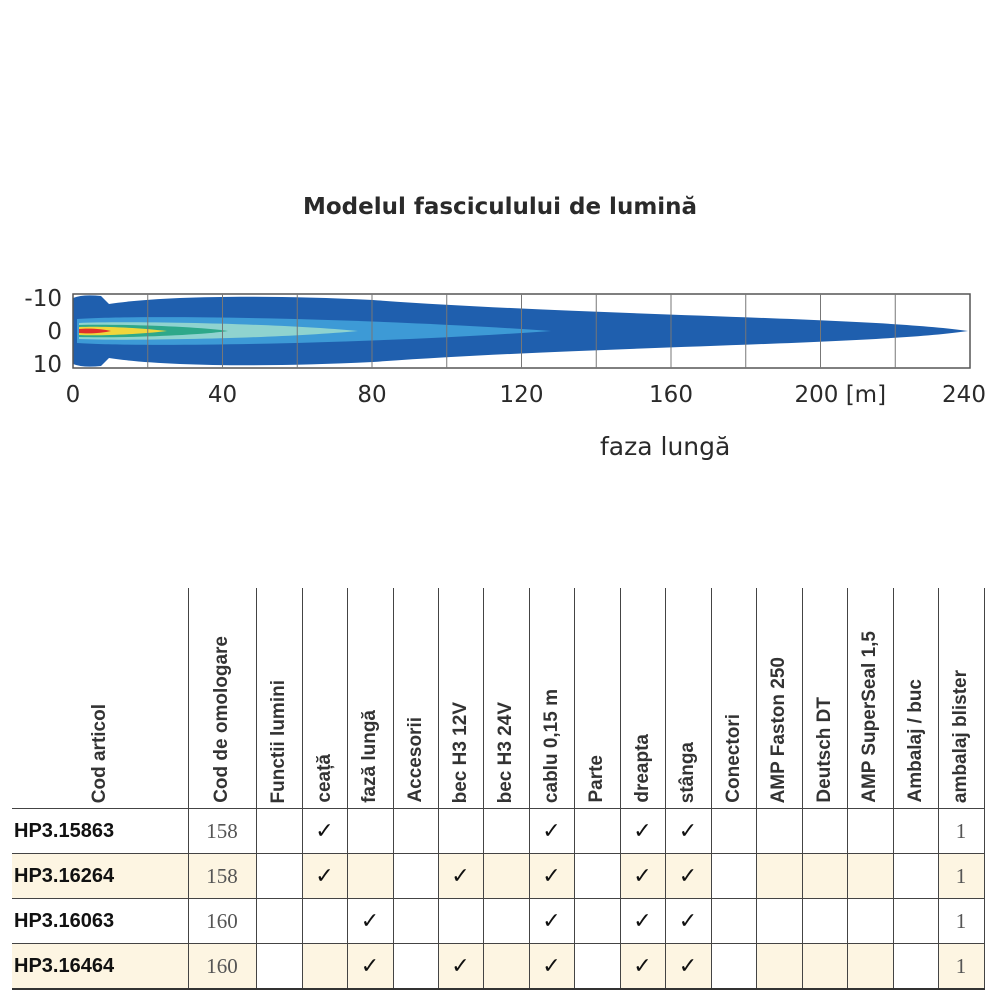 The image size is (1000, 1000). I want to click on column-header-label: bec H3 24V, so click(505, 752).